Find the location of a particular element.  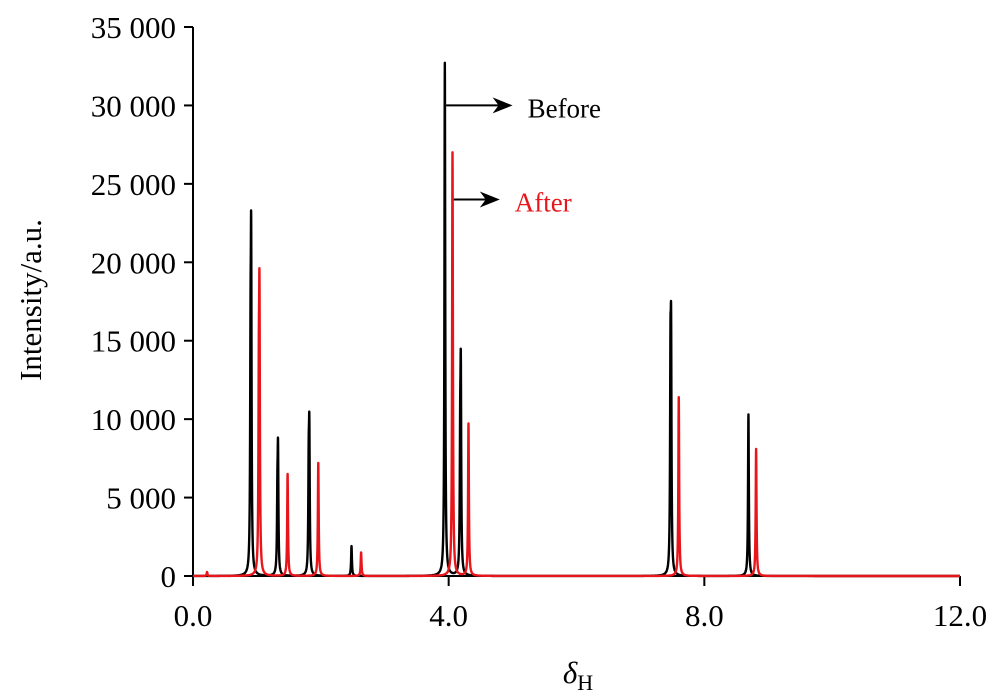

annotation-before: Before is located at coordinates (523, 108).